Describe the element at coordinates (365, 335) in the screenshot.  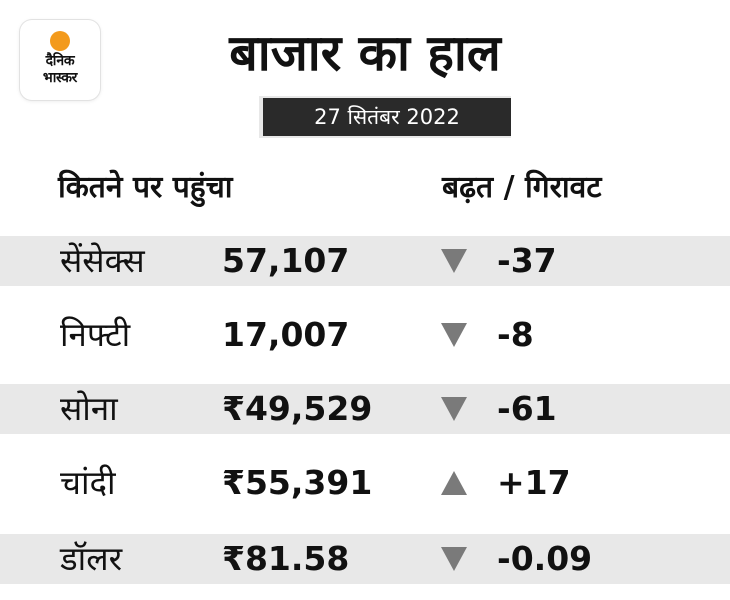
I see `market-row: निफ्टी 17,007 -8` at that location.